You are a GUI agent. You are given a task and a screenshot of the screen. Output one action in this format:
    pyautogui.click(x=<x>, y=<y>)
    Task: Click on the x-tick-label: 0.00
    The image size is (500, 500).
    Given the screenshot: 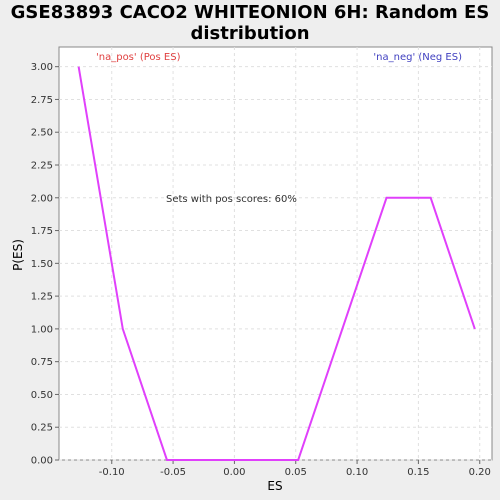 What is the action you would take?
    pyautogui.click(x=234, y=472)
    